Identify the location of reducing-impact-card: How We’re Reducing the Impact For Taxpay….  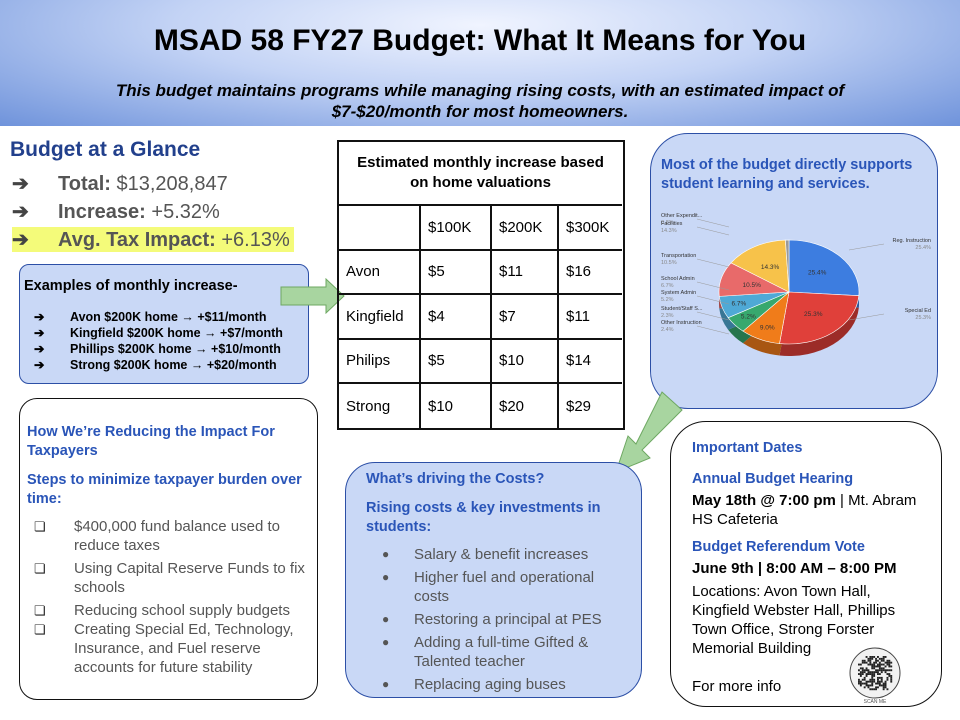
(168, 549).